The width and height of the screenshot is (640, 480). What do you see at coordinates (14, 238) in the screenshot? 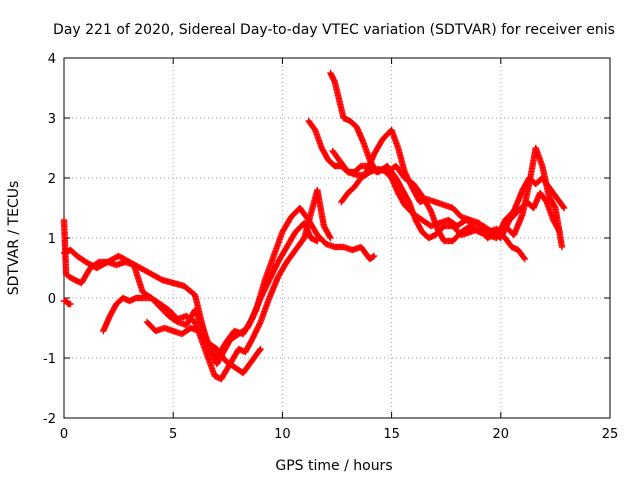
I see `y-axis-label: SDTVAR / TECUs` at bounding box center [14, 238].